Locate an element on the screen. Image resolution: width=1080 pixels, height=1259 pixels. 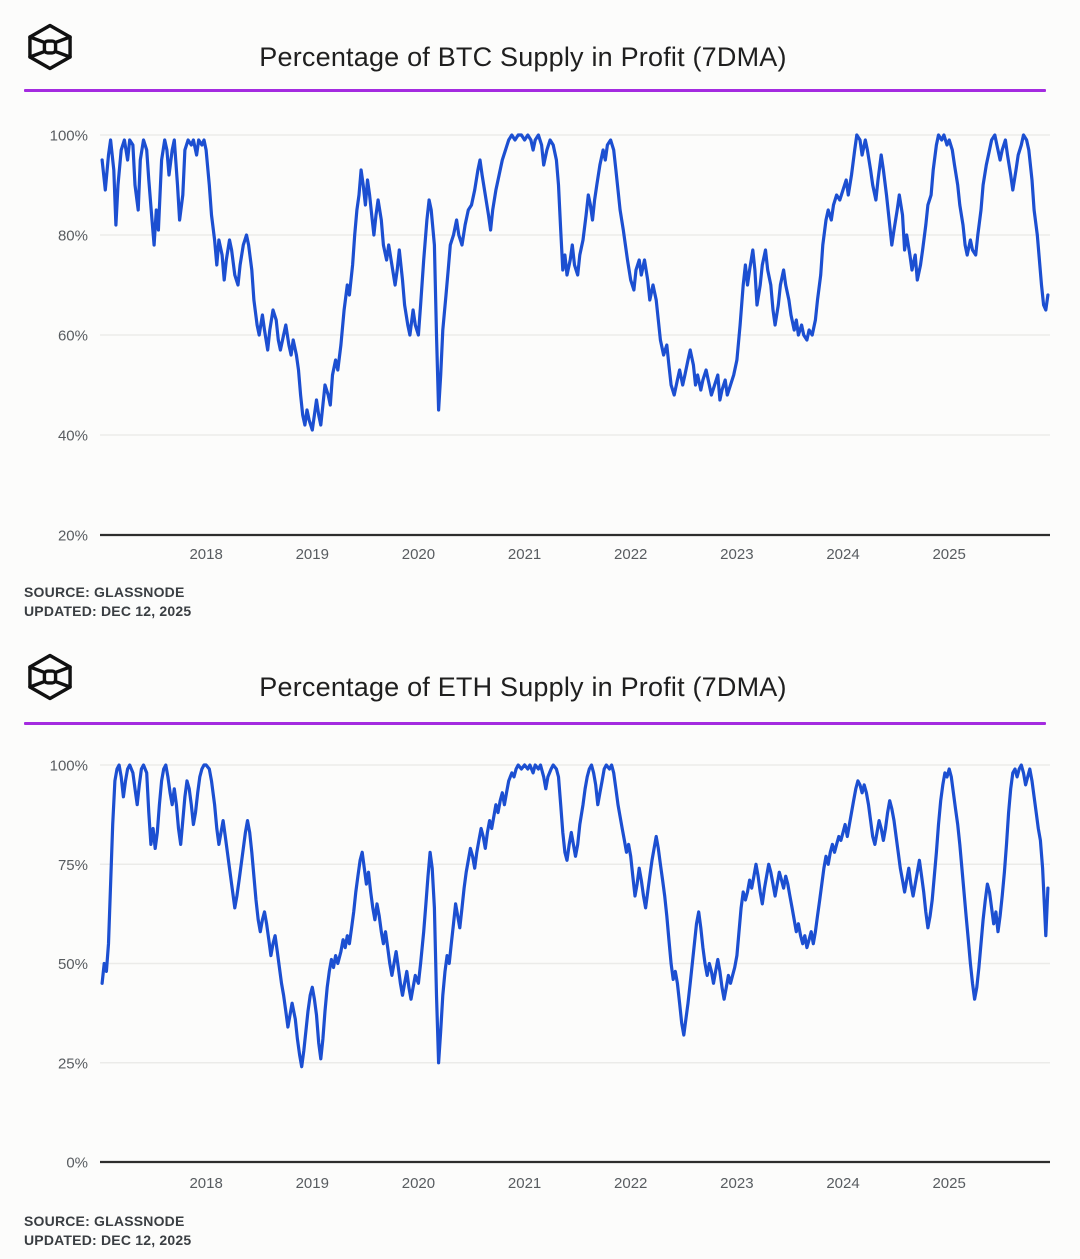
y-tick-label: 80% is located at coordinates (73, 236).